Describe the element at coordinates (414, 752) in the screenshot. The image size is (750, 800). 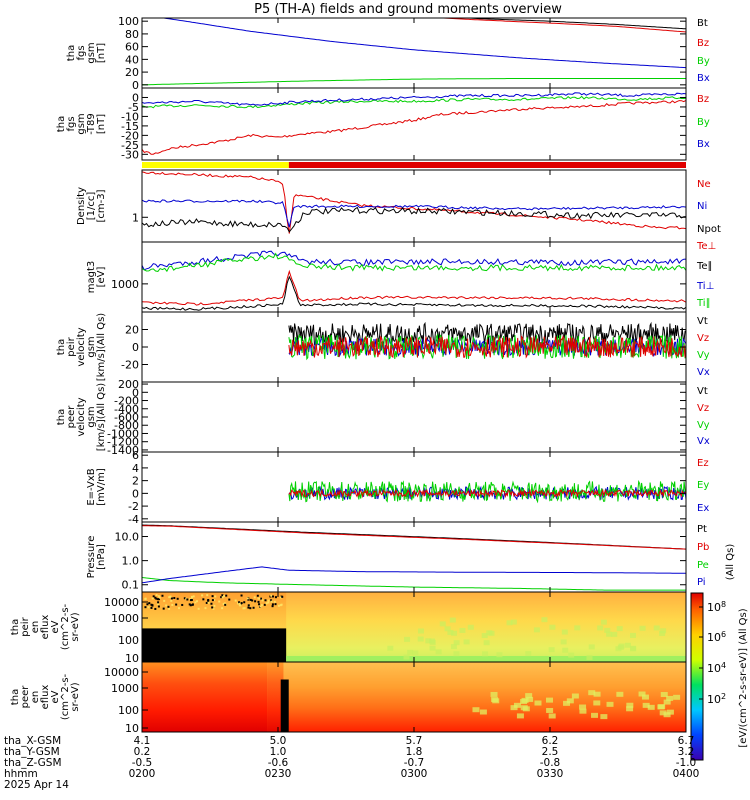
I see `ephemeris-value: 1.8` at that location.